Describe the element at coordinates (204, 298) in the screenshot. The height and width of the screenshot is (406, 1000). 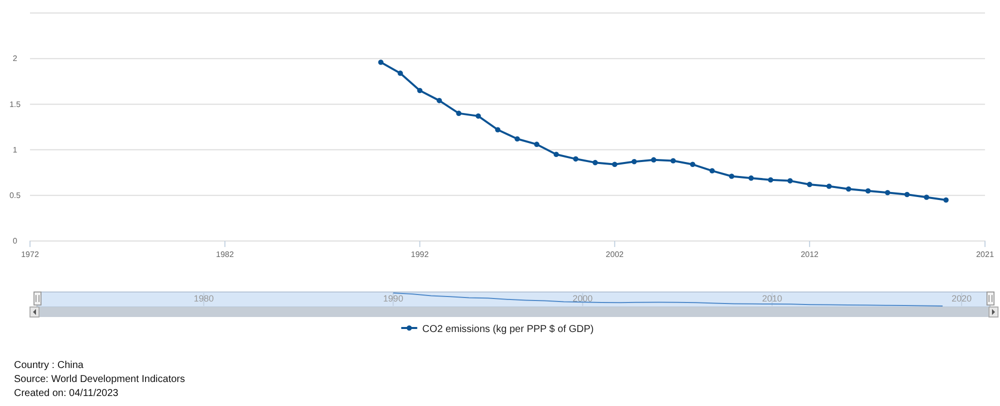
I see `x-tick-label: 1980` at that location.